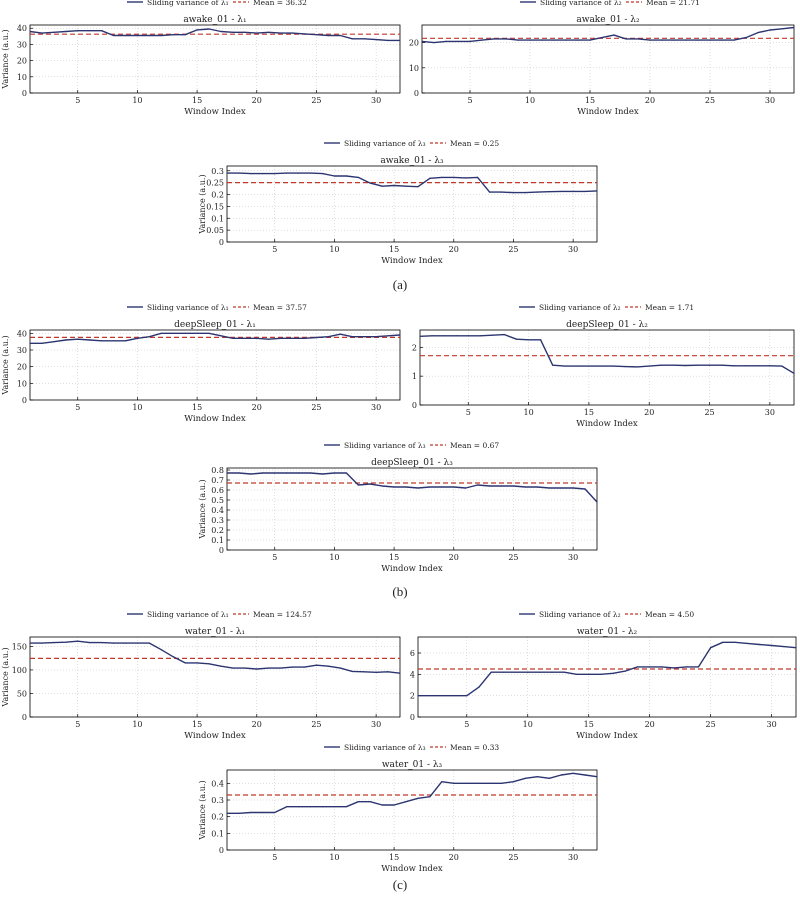  I want to click on y-tick-label: 30, so click(22, 44).